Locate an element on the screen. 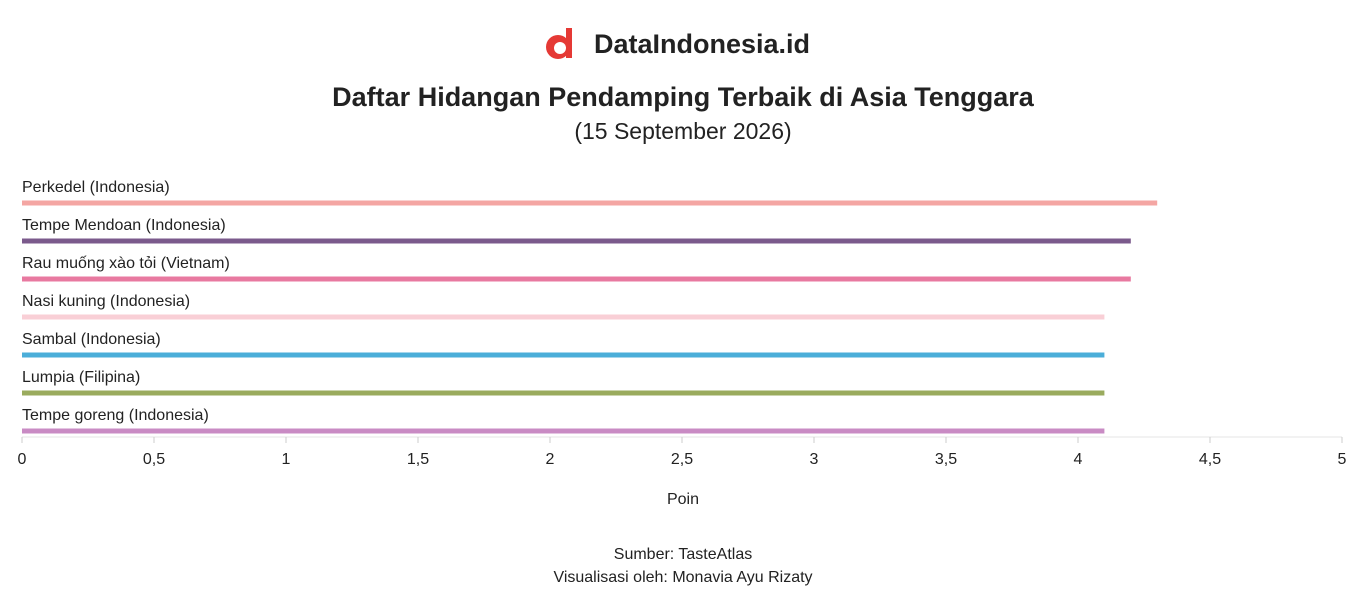 The width and height of the screenshot is (1366, 609). x-tick-label: 3 is located at coordinates (814, 459).